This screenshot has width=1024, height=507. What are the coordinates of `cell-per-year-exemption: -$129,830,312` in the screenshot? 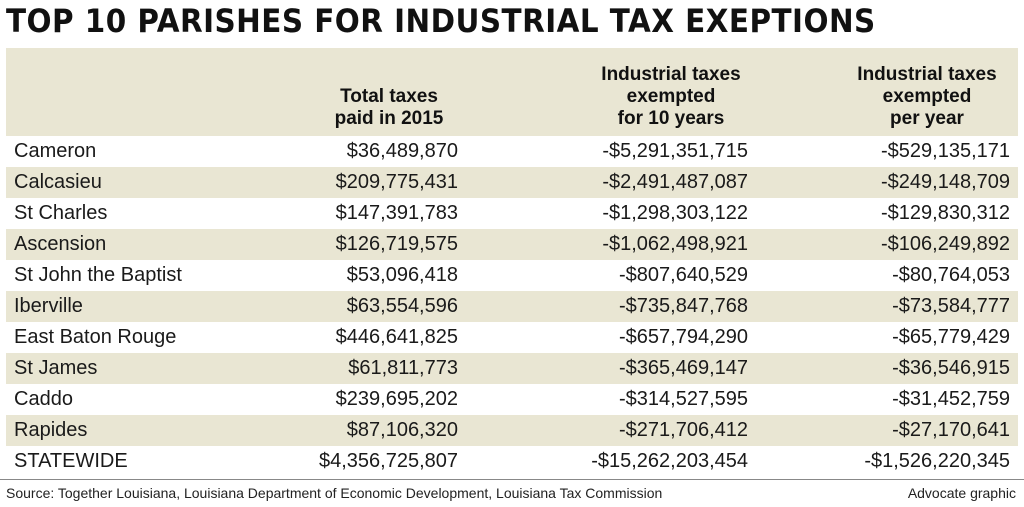 It's located at (945, 213).